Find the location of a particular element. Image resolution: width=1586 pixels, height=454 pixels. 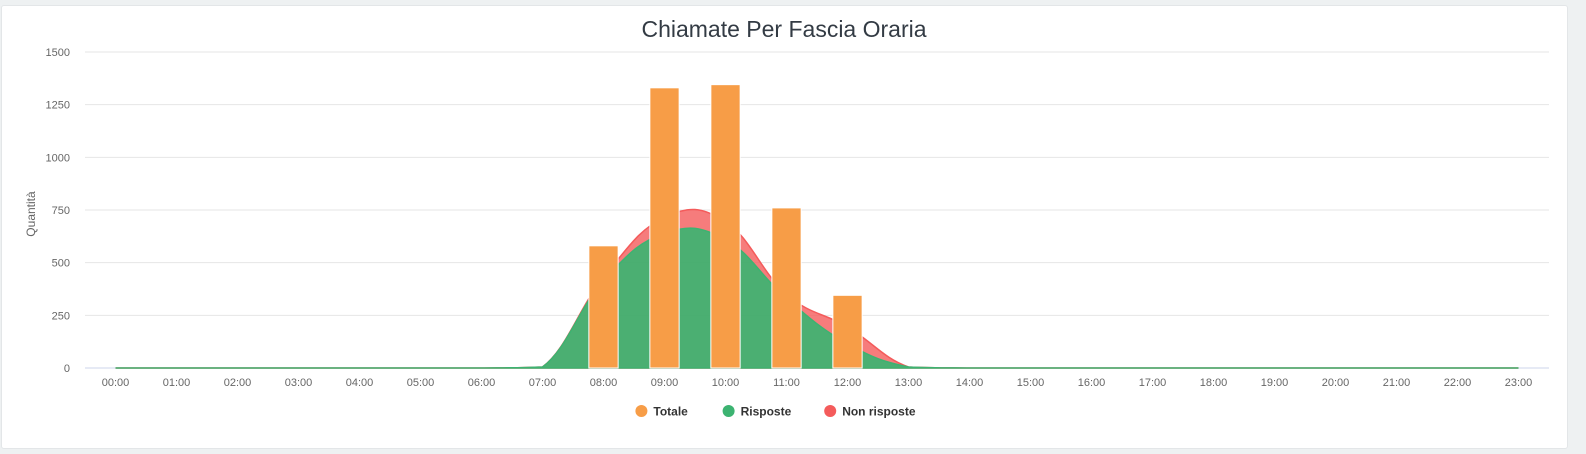

x-tick-label: 14:00 is located at coordinates (970, 383).